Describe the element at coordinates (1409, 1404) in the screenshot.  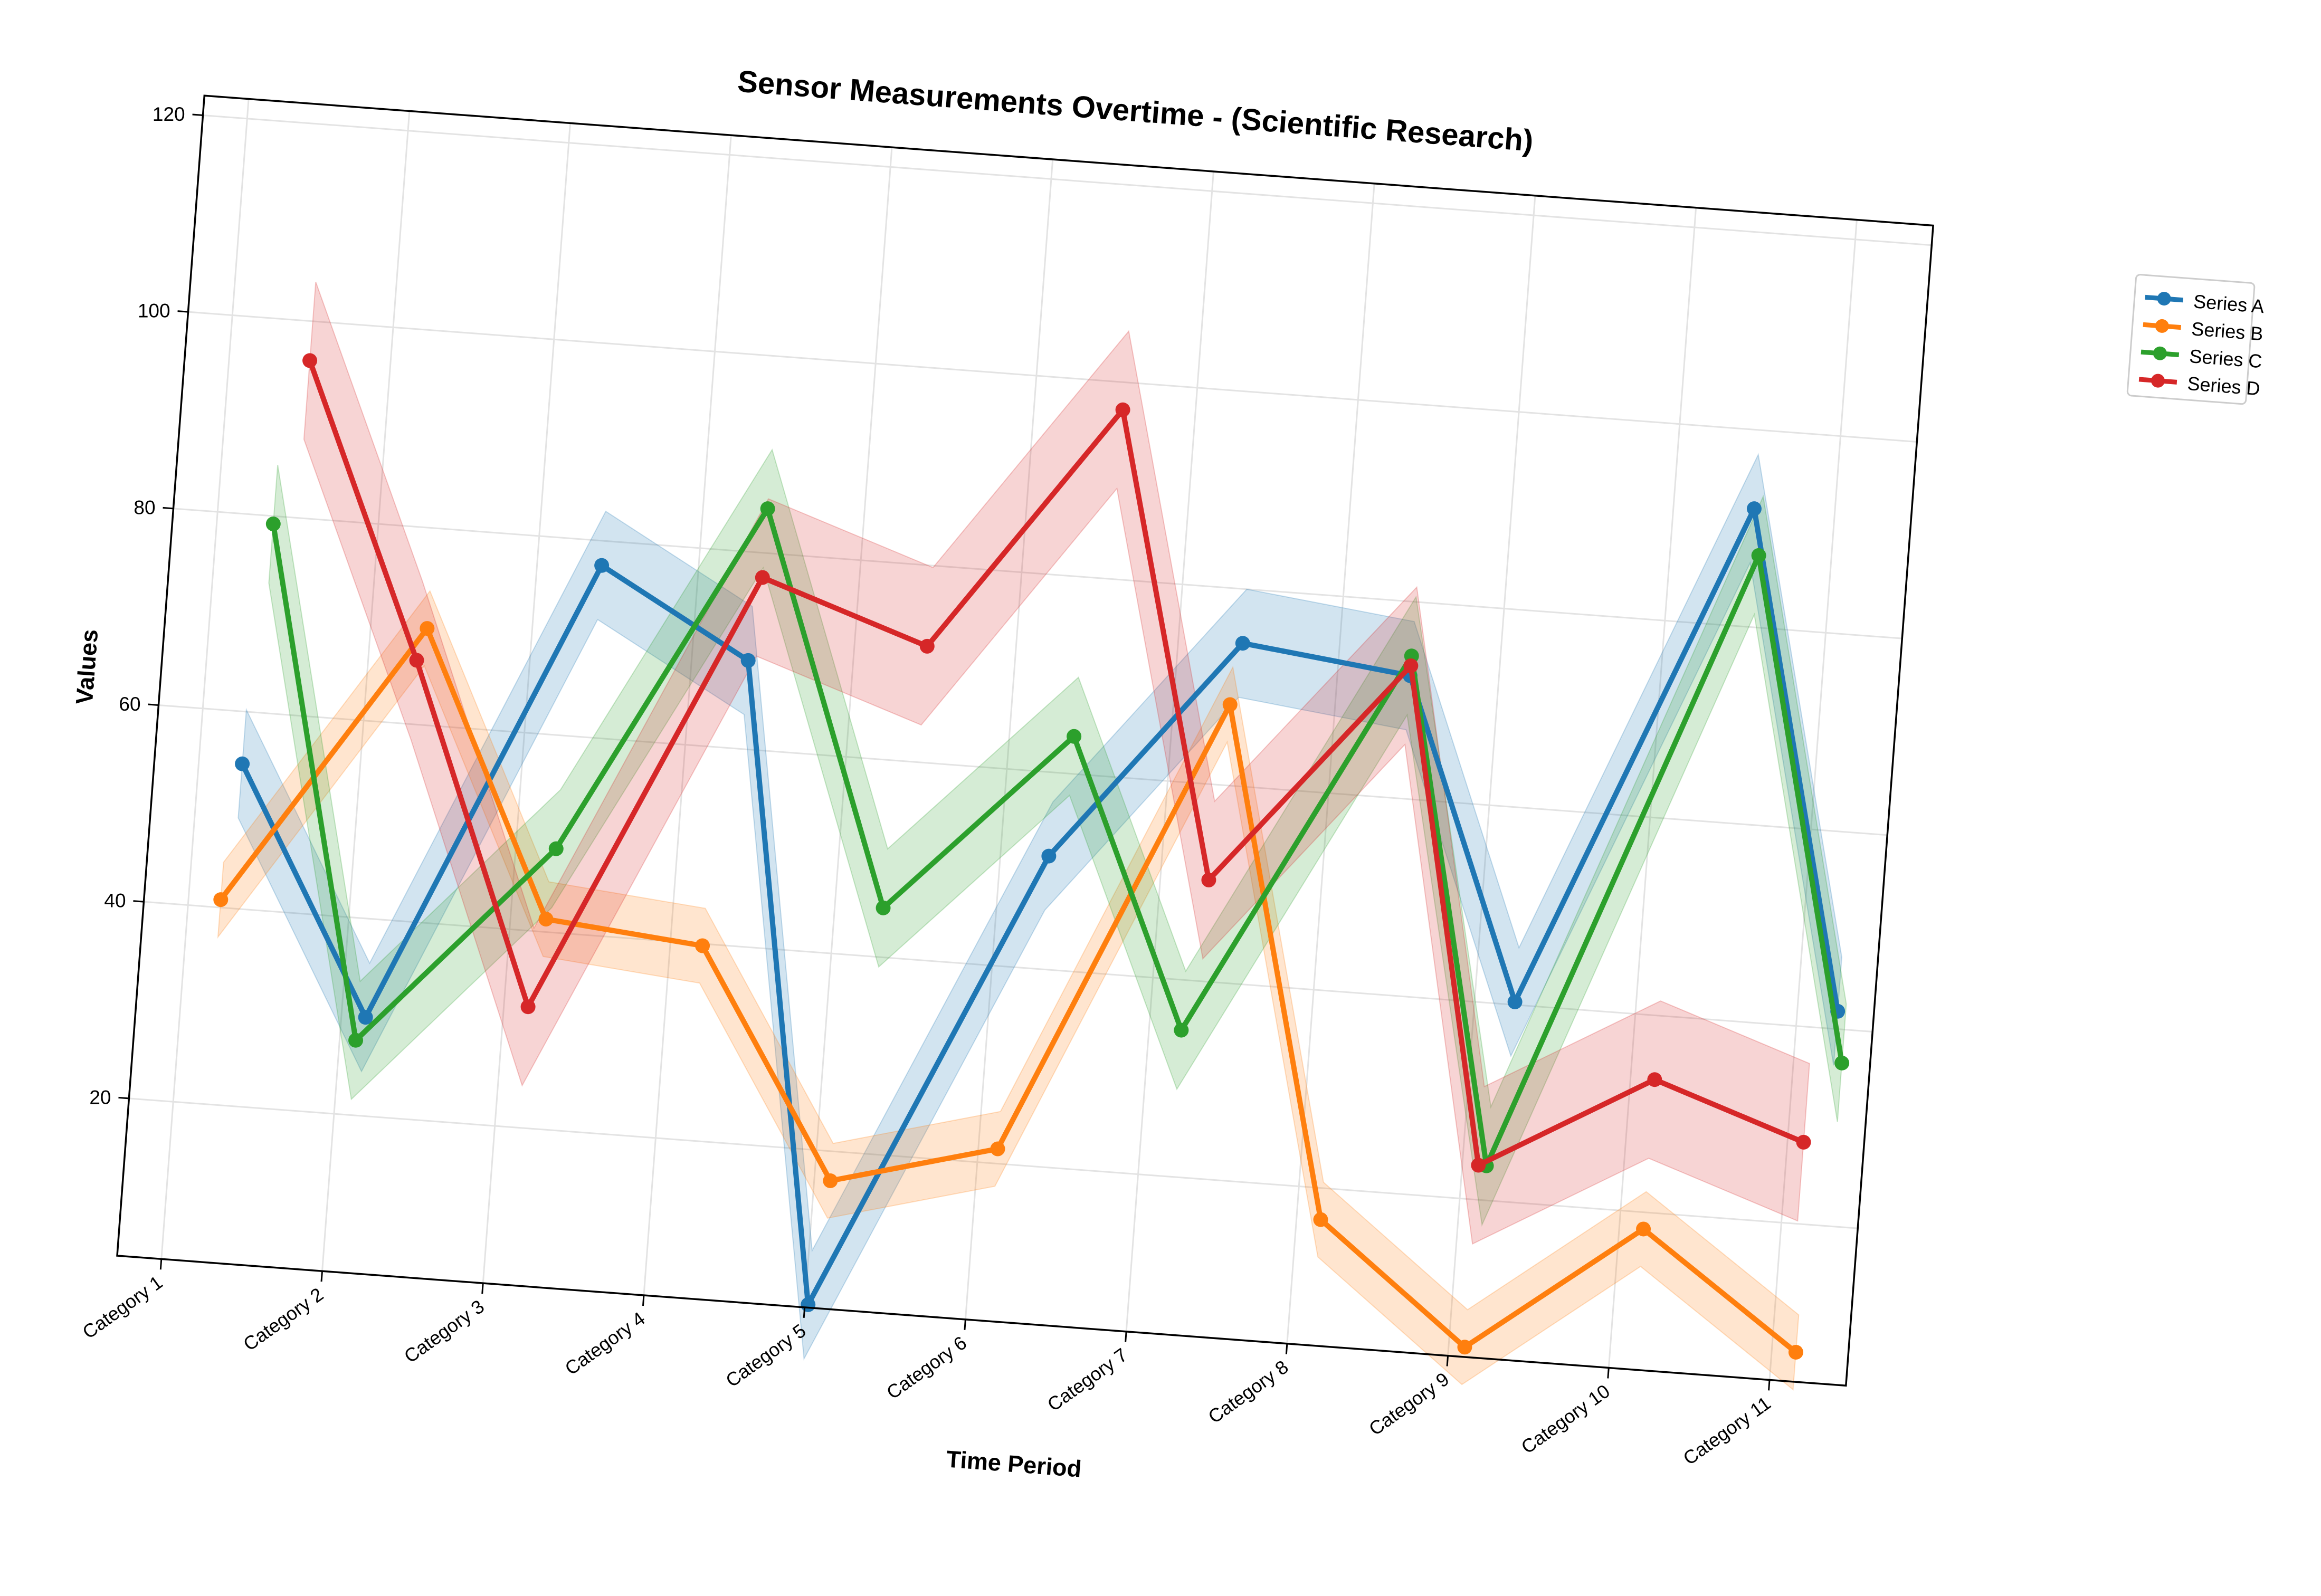
I see `x-tick-label: Category 9` at that location.